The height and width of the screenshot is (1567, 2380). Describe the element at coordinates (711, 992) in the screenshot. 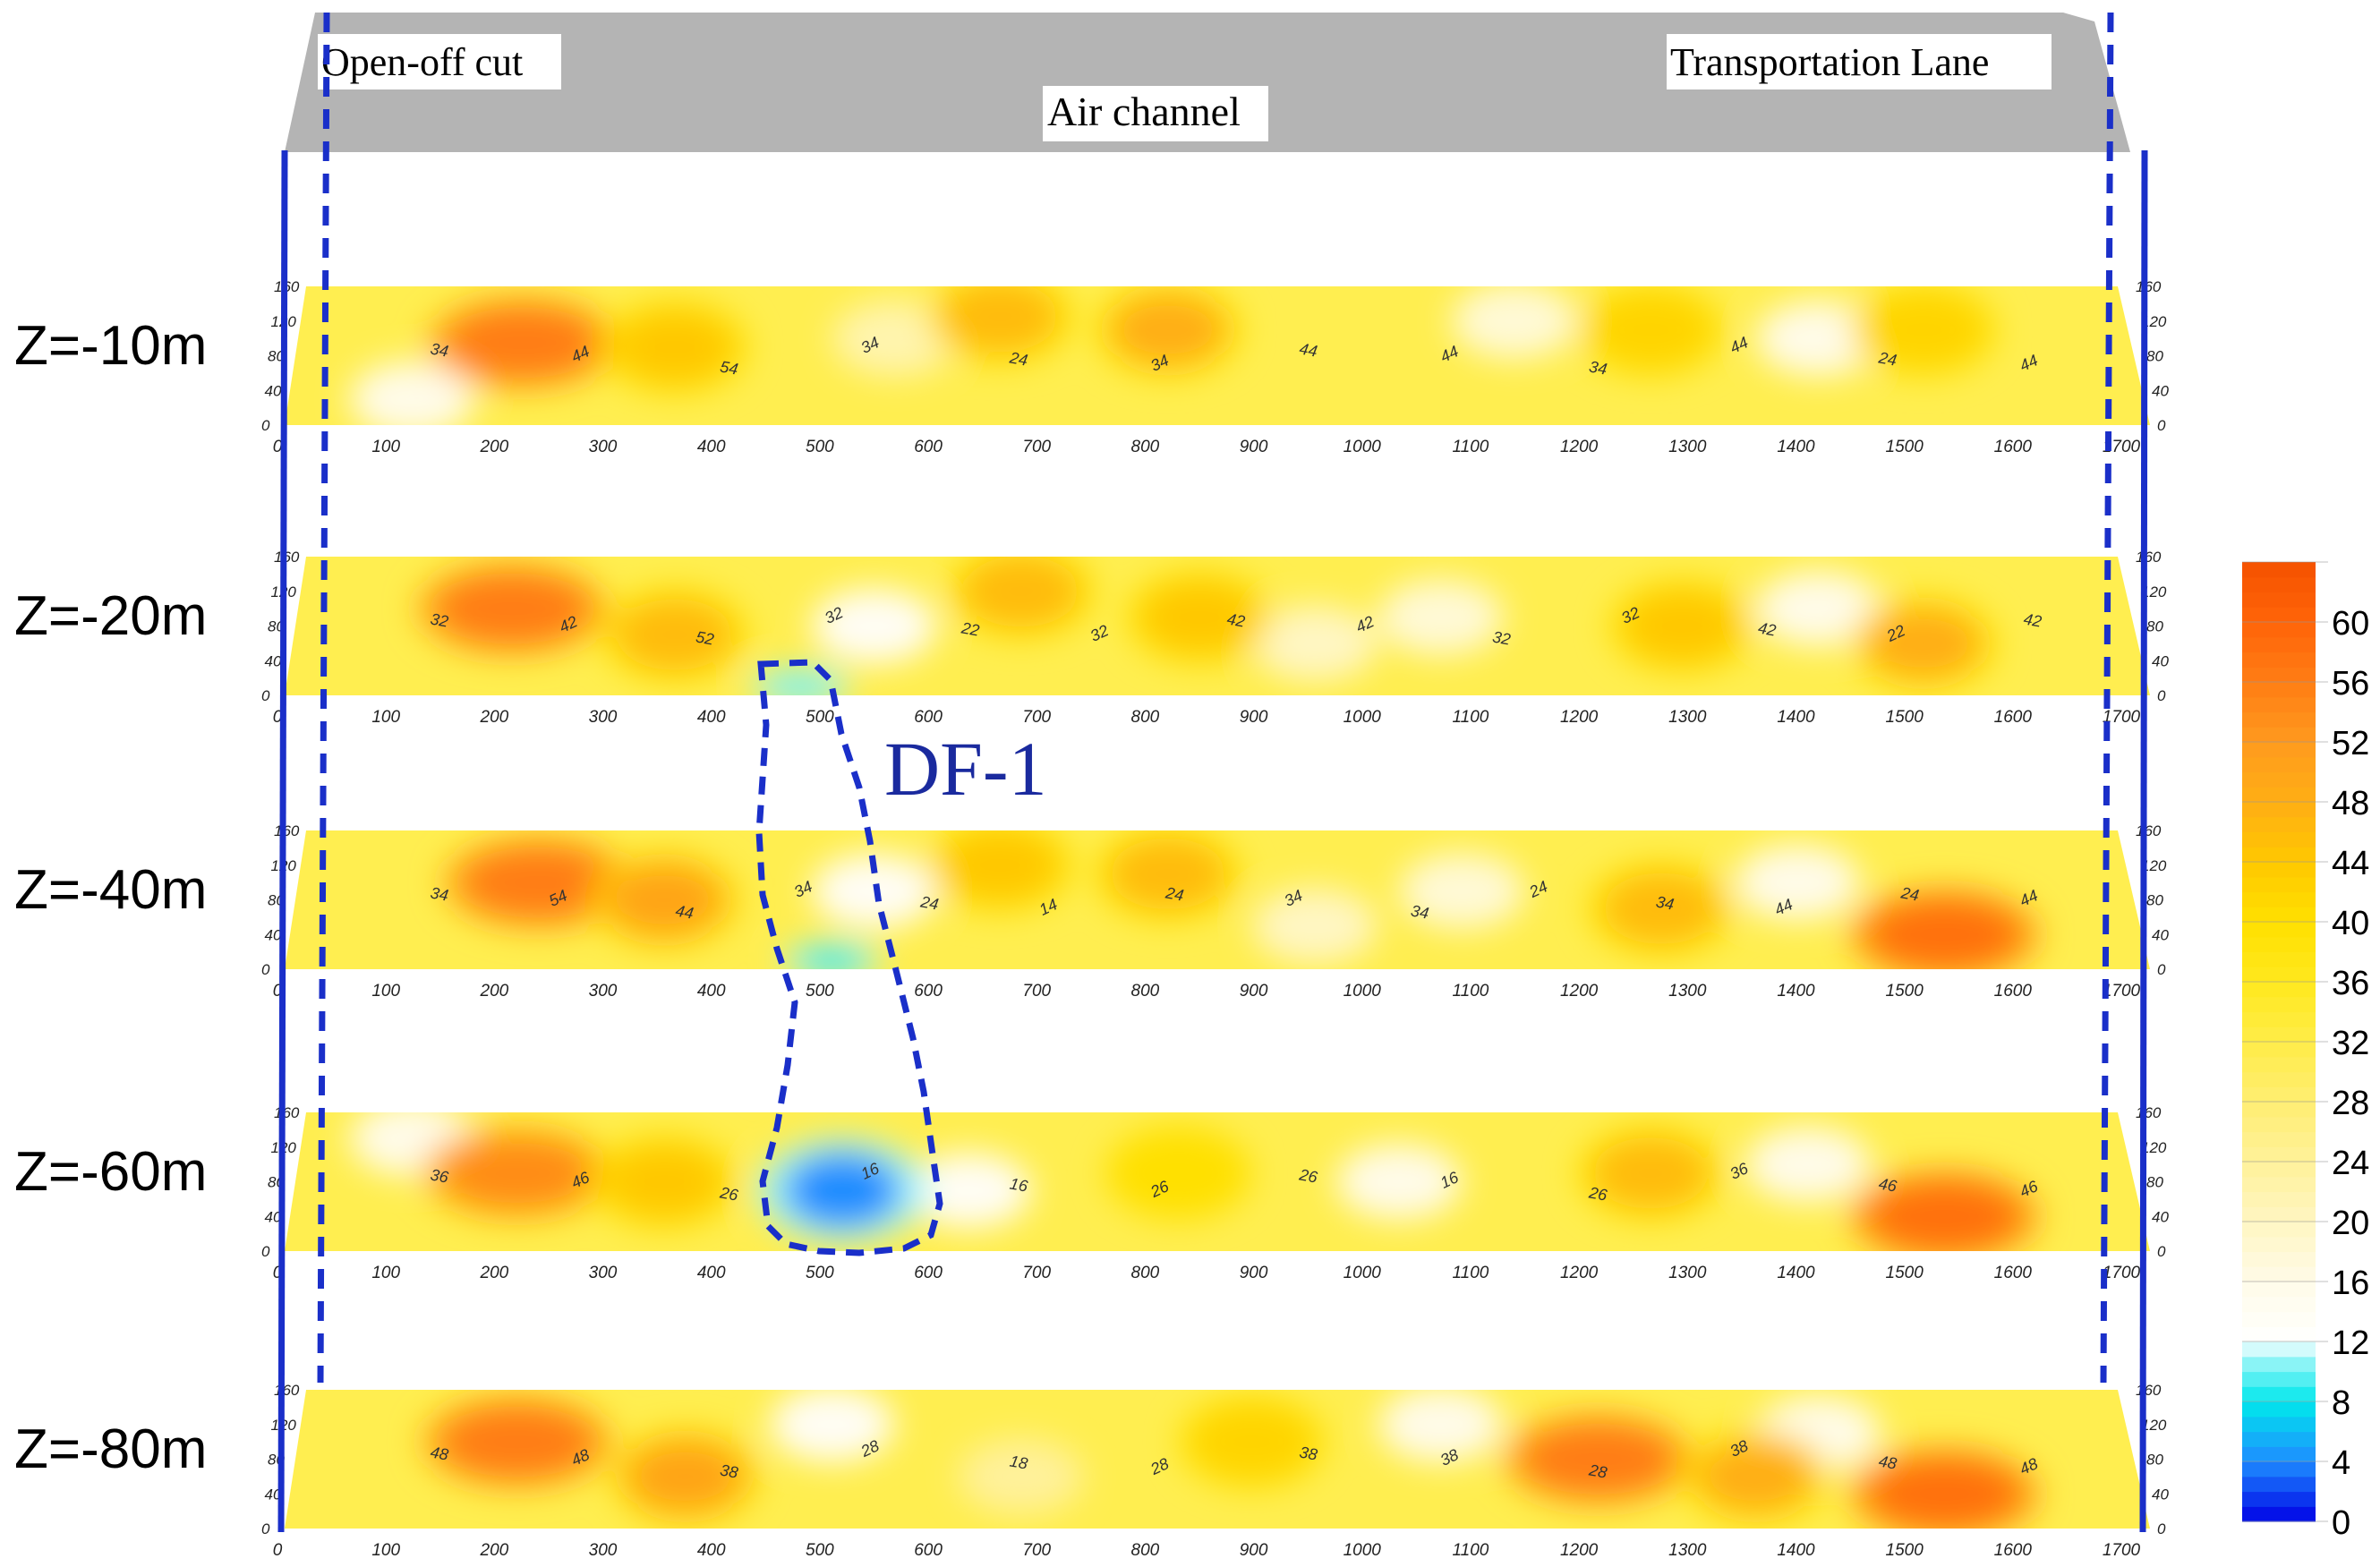

I see `x-tick: 400` at that location.